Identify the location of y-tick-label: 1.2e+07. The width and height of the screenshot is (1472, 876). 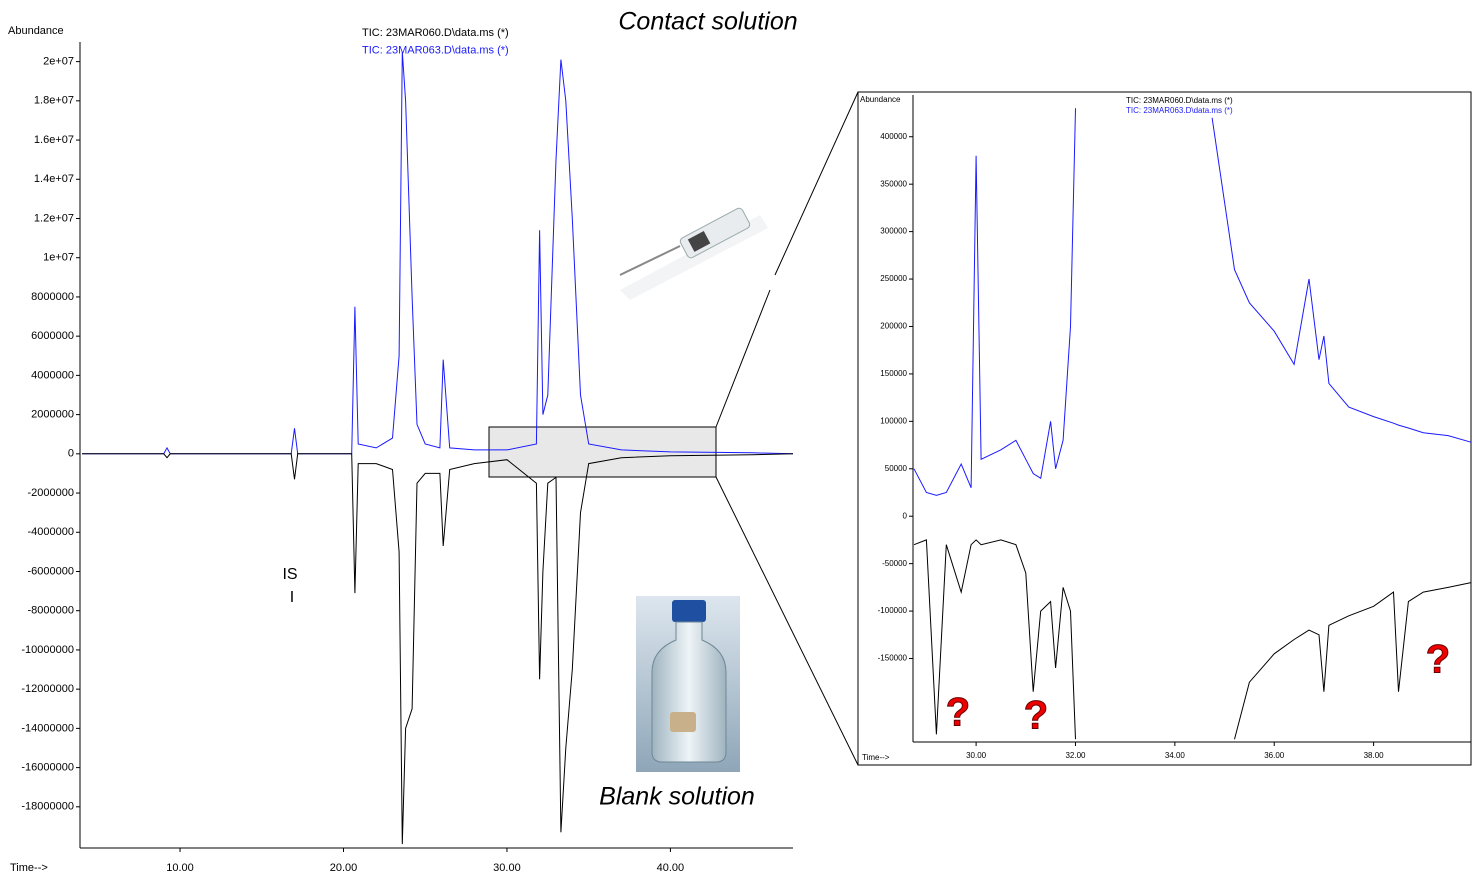
(54, 218).